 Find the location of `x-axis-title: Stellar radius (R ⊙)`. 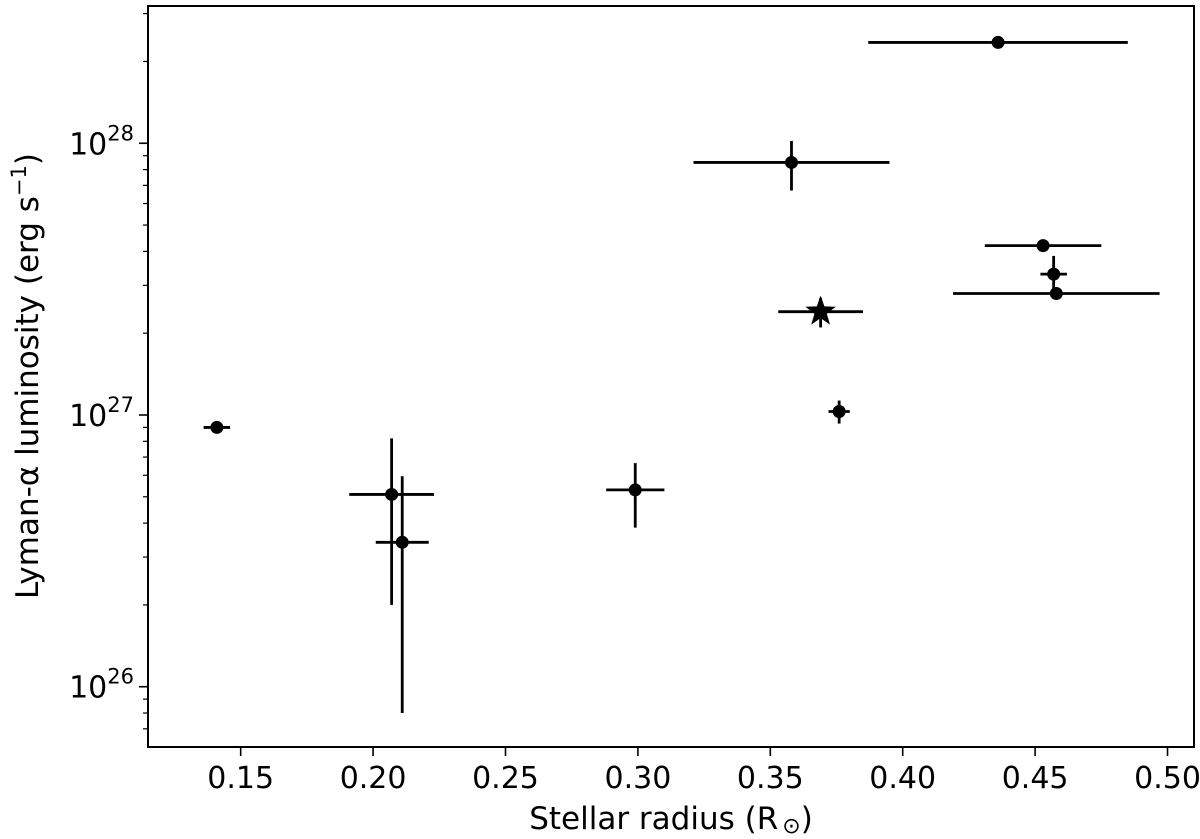

x-axis-title: Stellar radius (R ⊙) is located at coordinates (671, 820).